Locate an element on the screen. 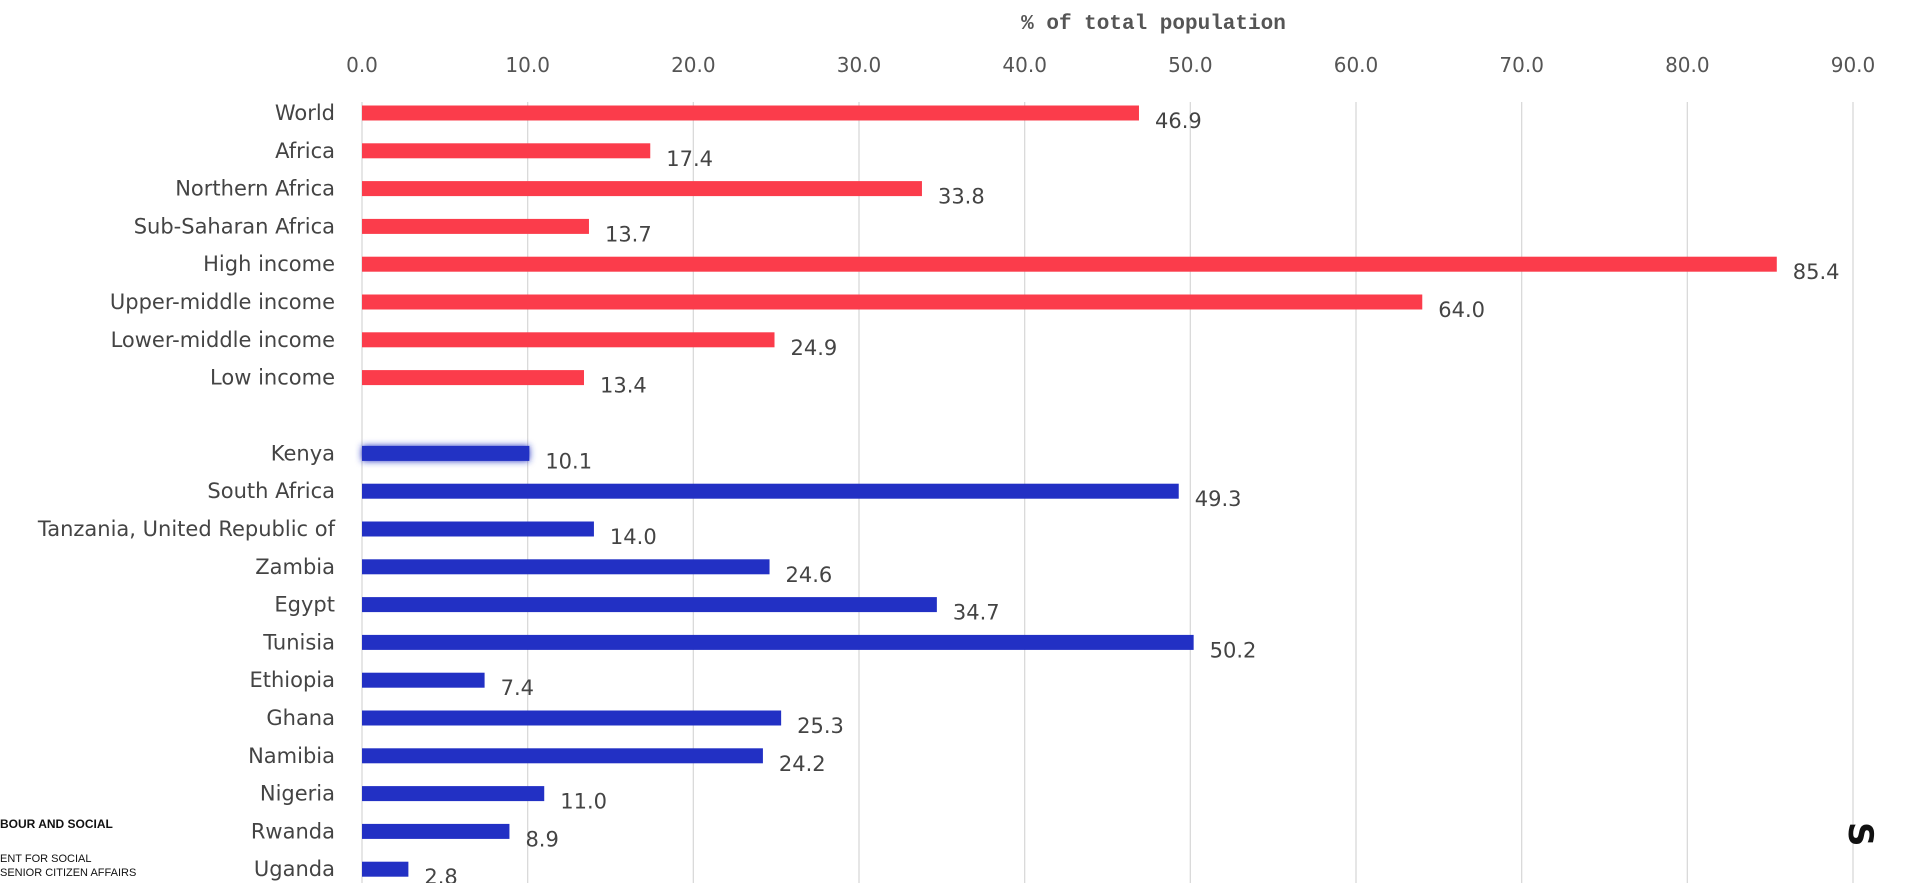 This screenshot has height=883, width=1911. data-label: 13.7 is located at coordinates (628, 234).